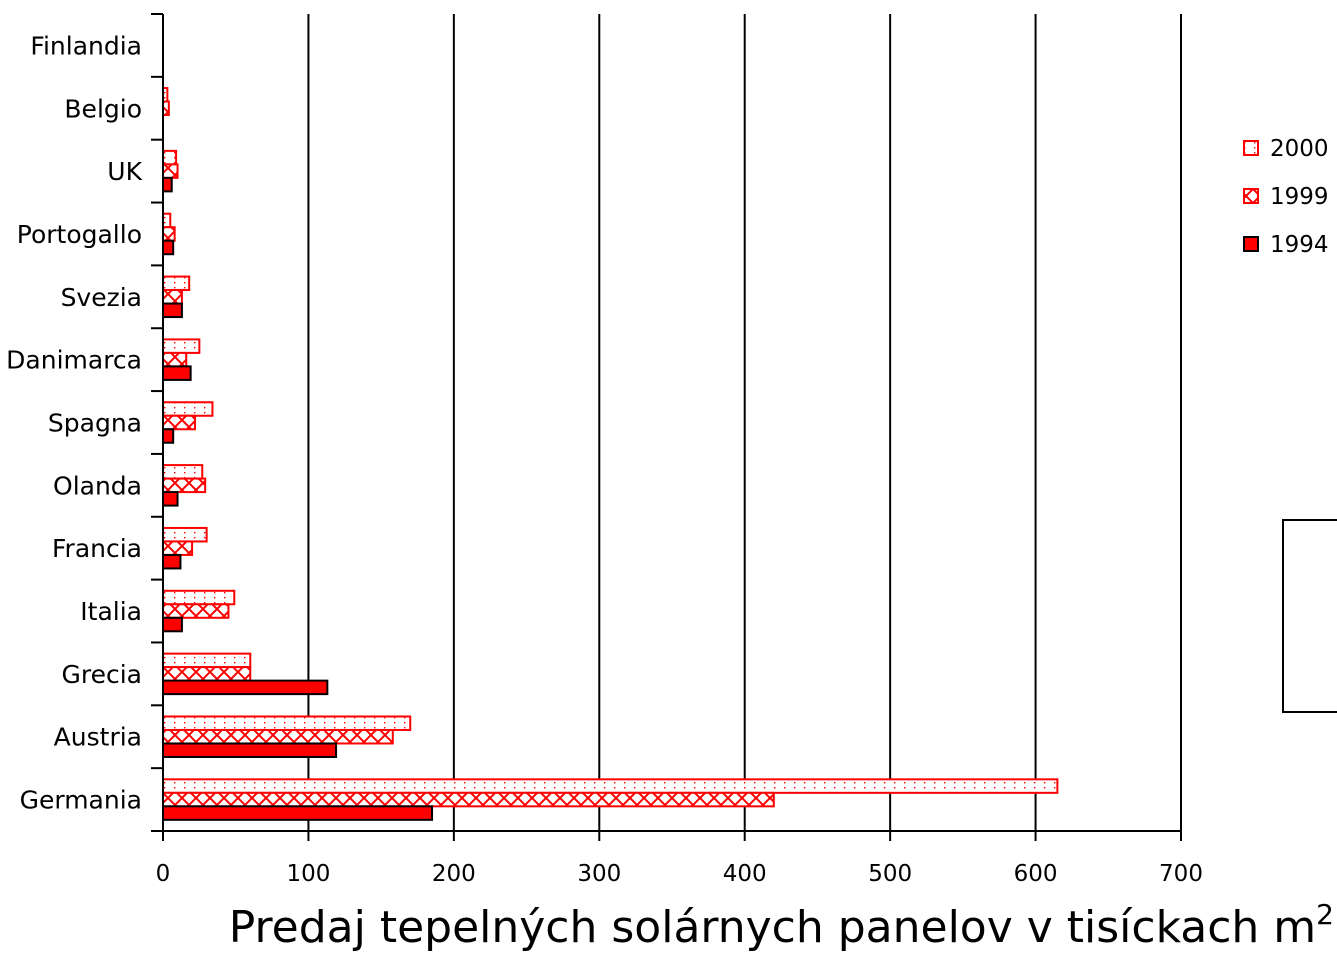 The width and height of the screenshot is (1337, 956). I want to click on bar-2000-austria, so click(287, 723).